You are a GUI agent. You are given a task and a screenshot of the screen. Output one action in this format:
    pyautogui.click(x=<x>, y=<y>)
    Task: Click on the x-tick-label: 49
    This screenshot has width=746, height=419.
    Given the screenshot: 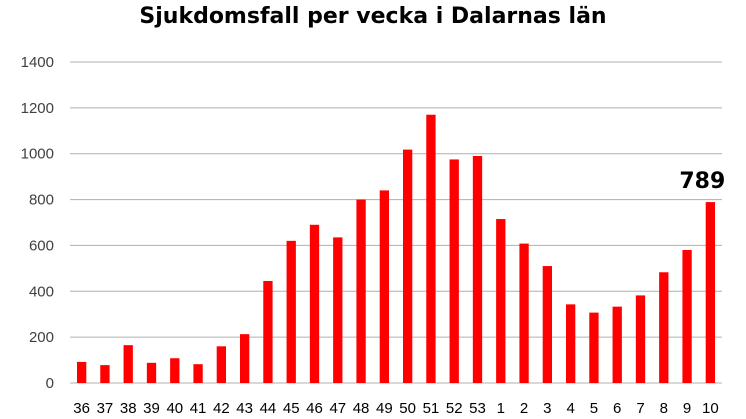 What is the action you would take?
    pyautogui.click(x=384, y=408)
    